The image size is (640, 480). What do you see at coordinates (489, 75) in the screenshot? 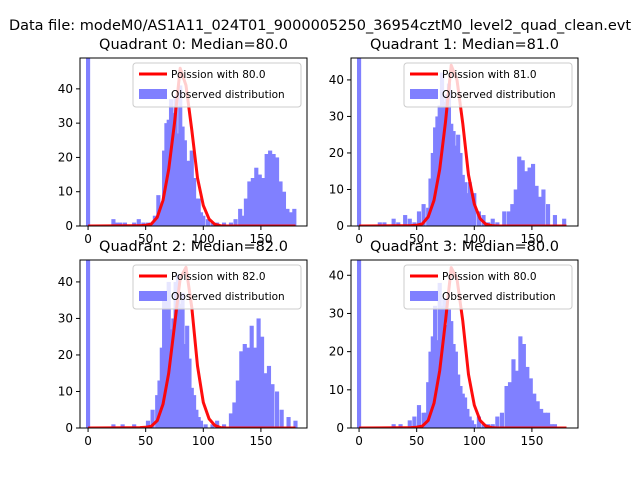
I see `legend-label-line: Poission with 81.0` at bounding box center [489, 75].